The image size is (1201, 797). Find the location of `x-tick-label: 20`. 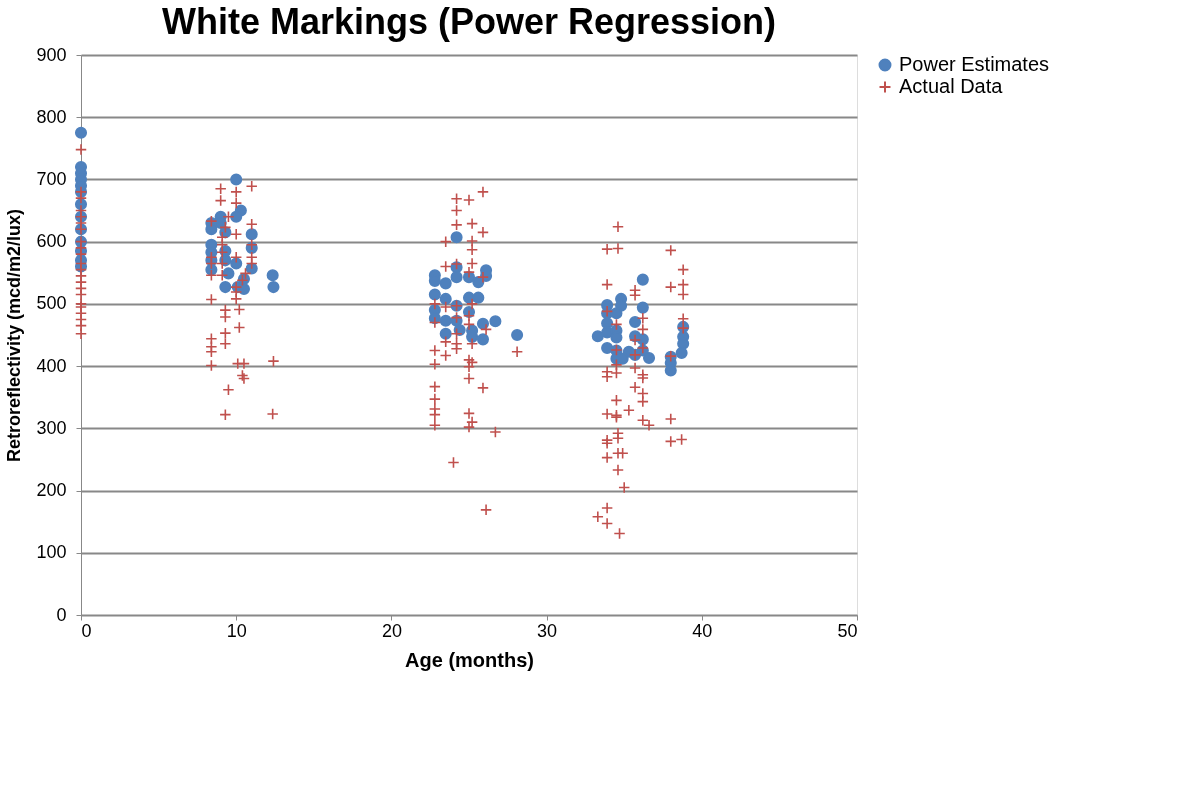

x-tick-label: 20 is located at coordinates (391, 630).